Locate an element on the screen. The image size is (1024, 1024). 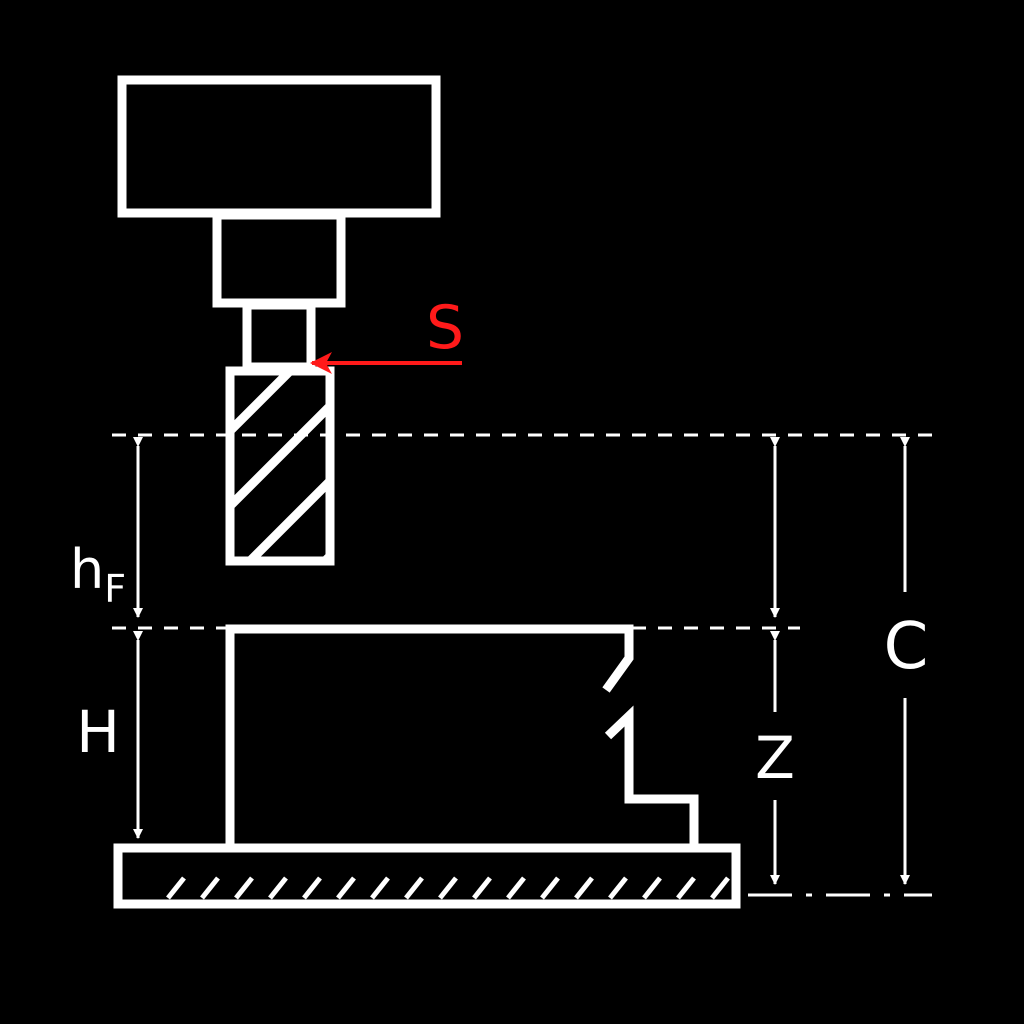
workpiece is located at coordinates (462, 735).